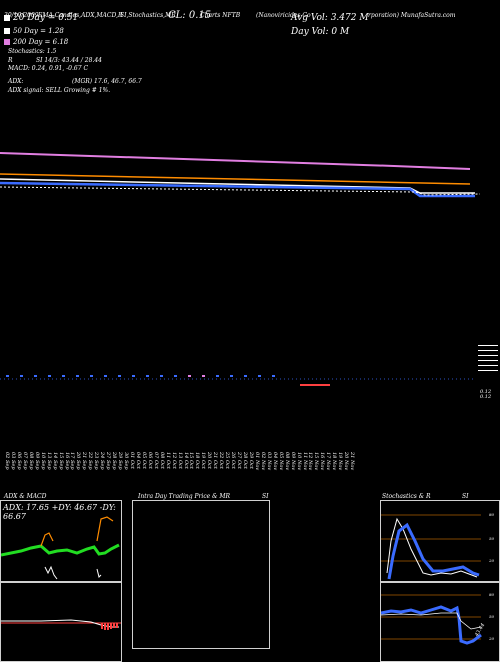 Image resolution: width=500 pixels, height=662 pixels. What do you see at coordinates (54, 461) in the screenshot?
I see `date-tick: 14 Sep` at bounding box center [54, 461].